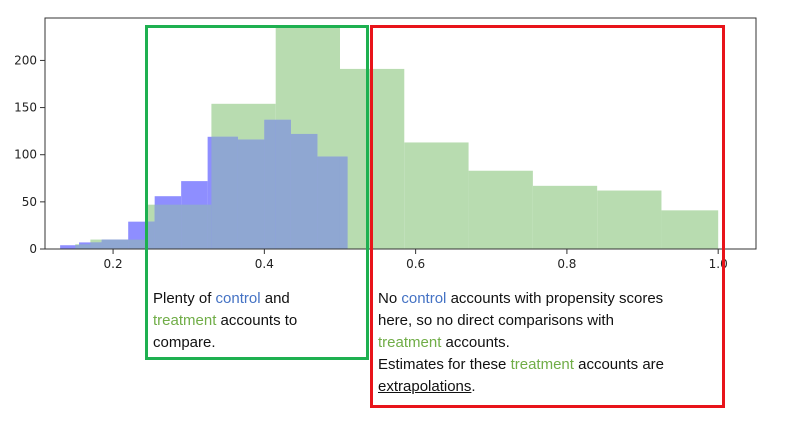 Image resolution: width=787 pixels, height=421 pixels. I want to click on note-text: accounts with propensity scores, so click(557, 298).